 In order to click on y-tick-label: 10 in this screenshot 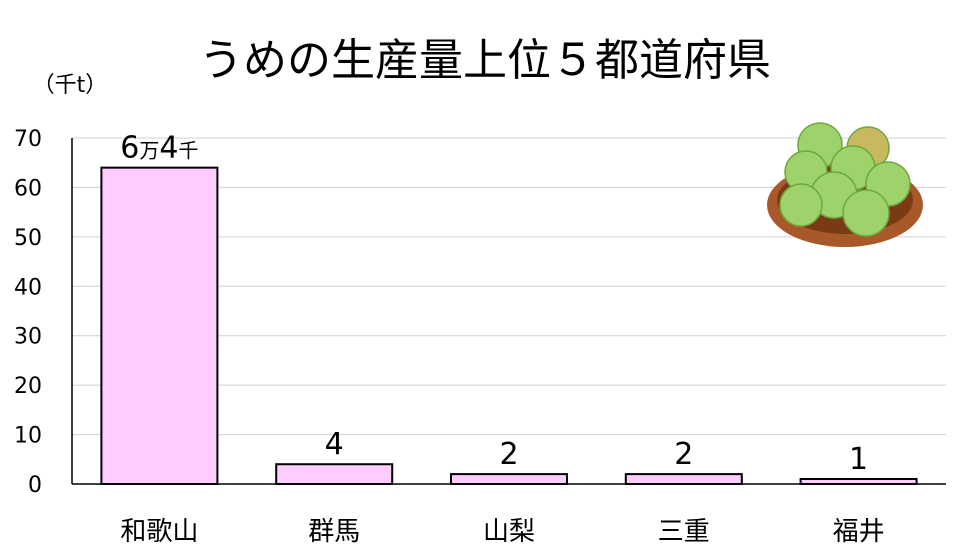, I will do `click(28, 436)`.